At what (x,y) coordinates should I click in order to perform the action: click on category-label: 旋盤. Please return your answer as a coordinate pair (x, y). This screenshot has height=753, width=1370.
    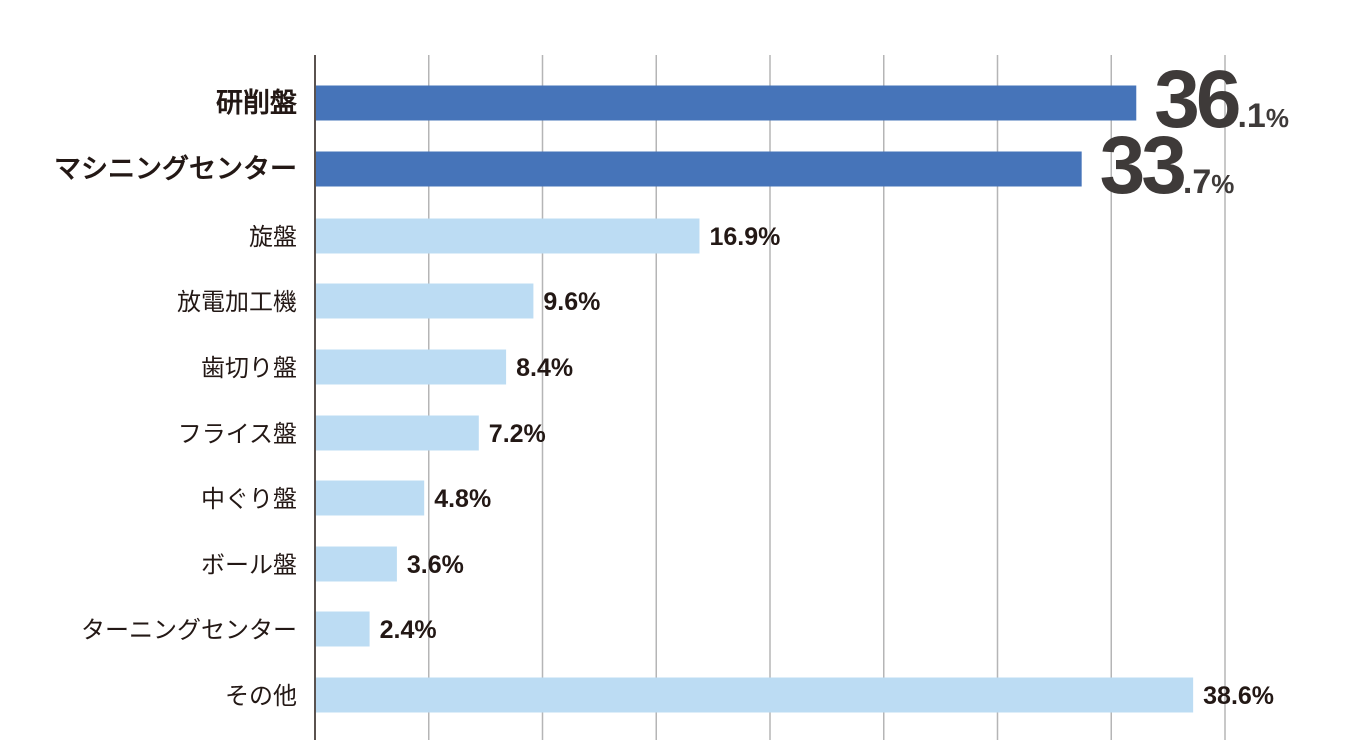
    Looking at the image, I should click on (273, 237).